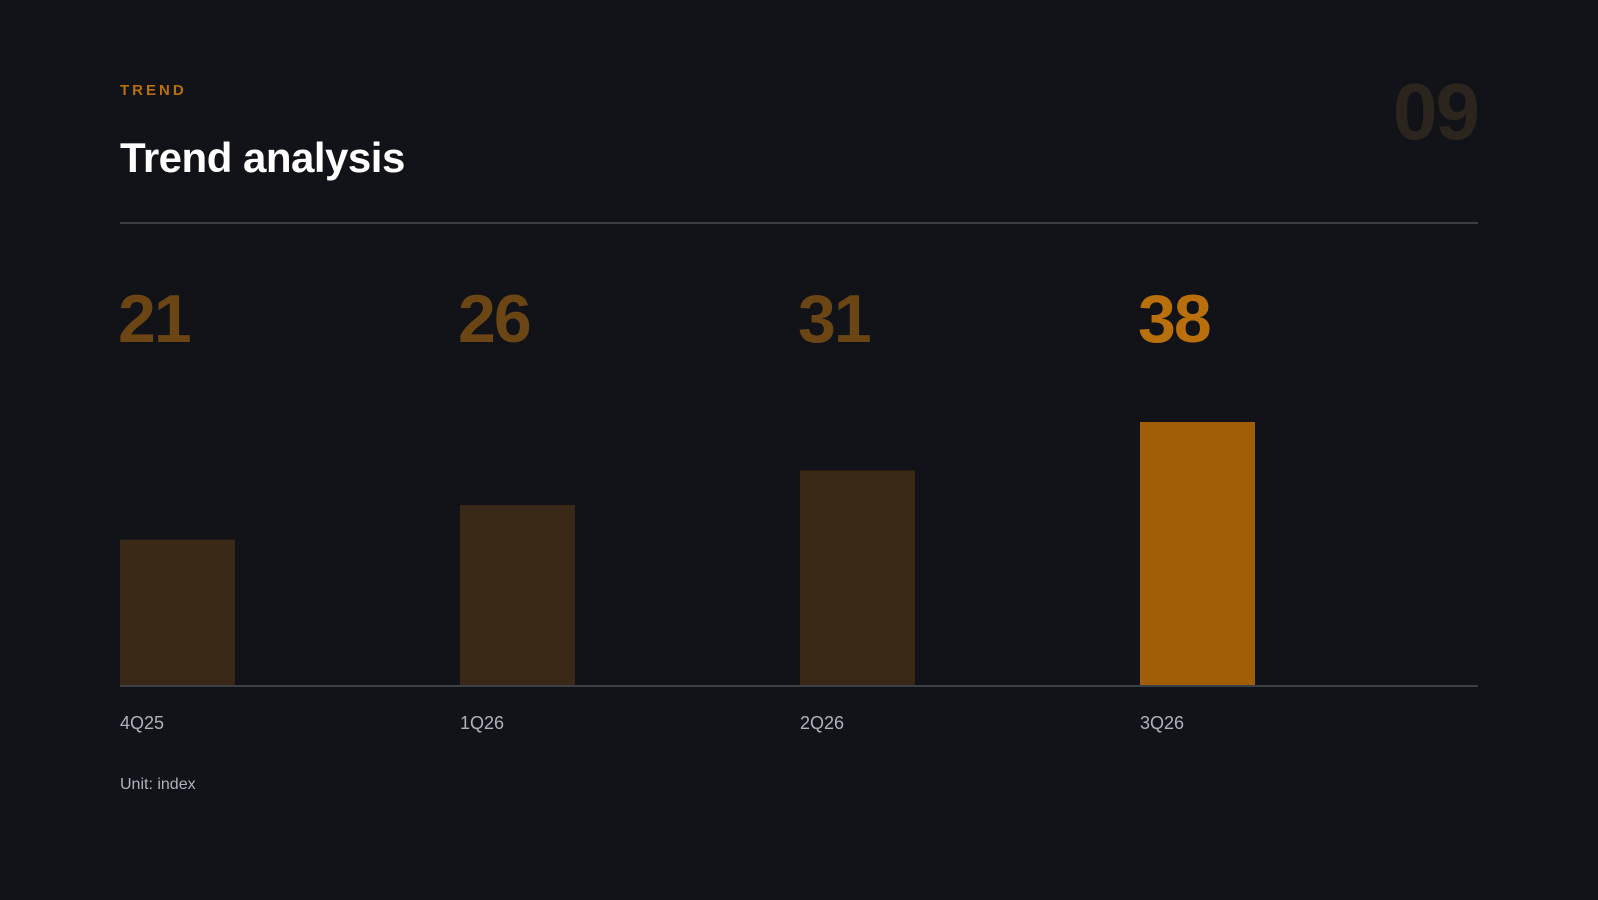 The width and height of the screenshot is (1598, 900). I want to click on bar-3q26, so click(1197, 553).